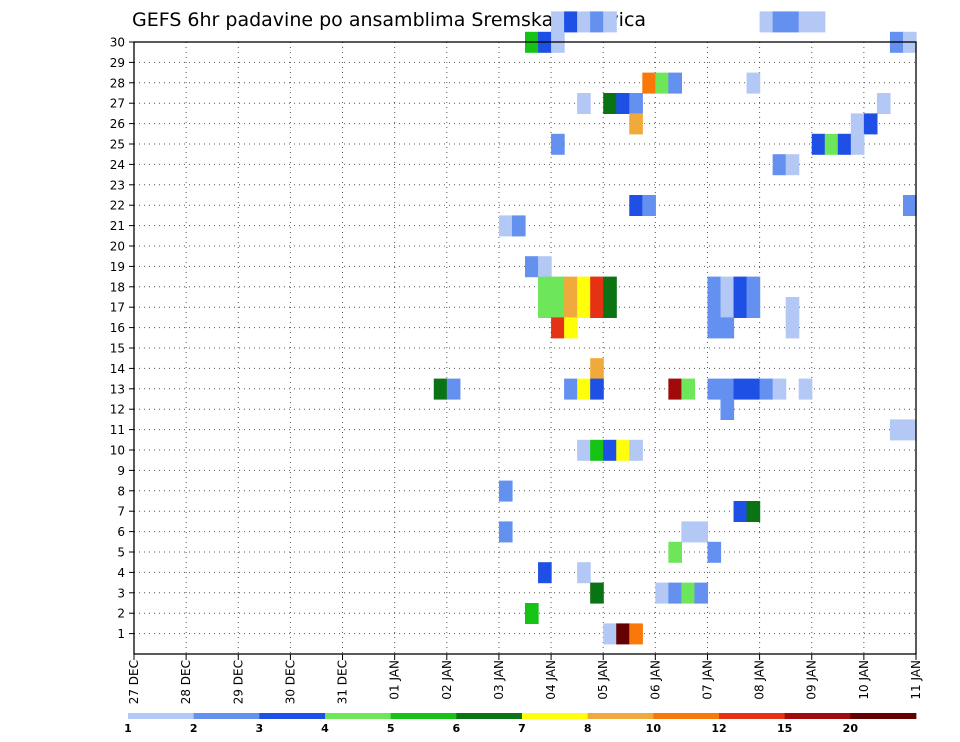  What do you see at coordinates (238, 682) in the screenshot?
I see `x-tick-label: 29 DEC` at bounding box center [238, 682].